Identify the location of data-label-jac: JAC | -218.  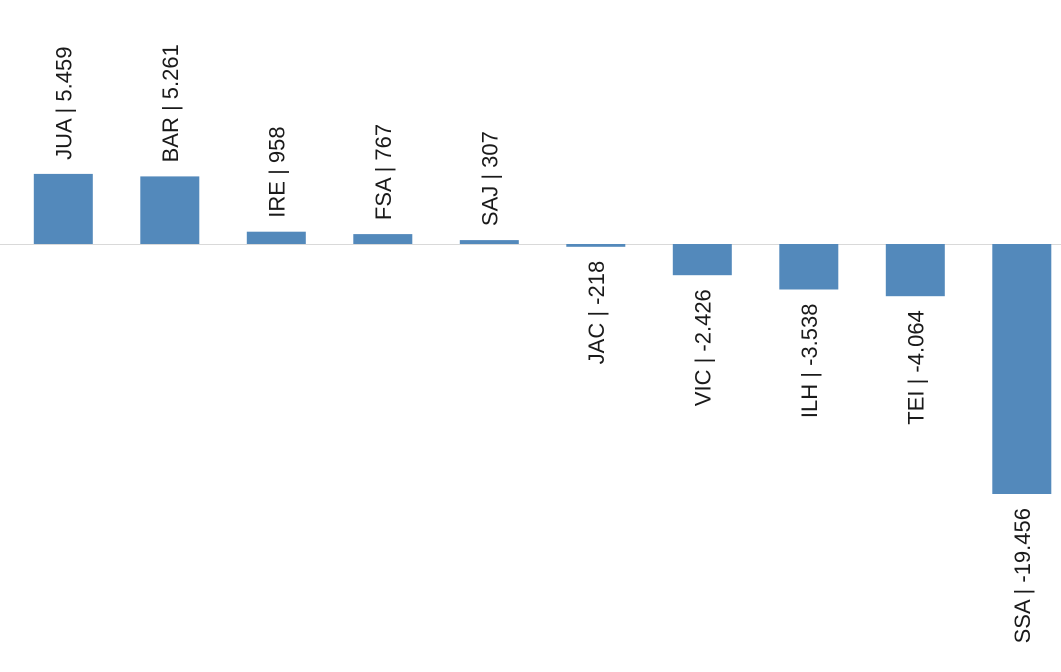
(596, 313).